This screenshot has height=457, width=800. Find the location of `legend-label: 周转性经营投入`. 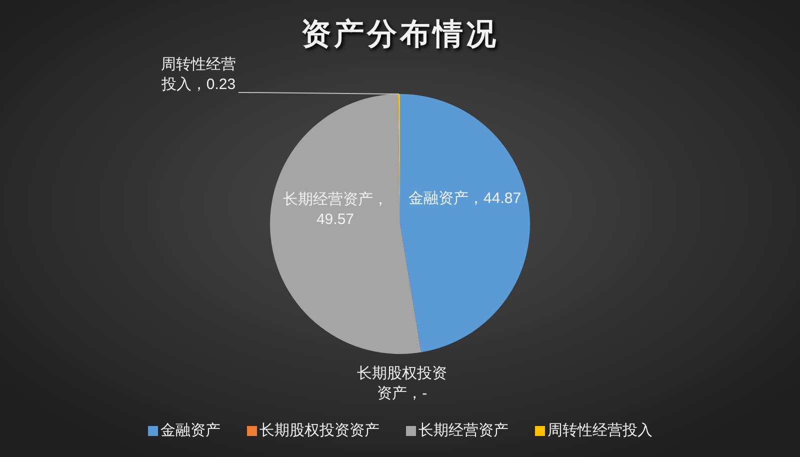

legend-label: 周转性经营投入 is located at coordinates (600, 430).